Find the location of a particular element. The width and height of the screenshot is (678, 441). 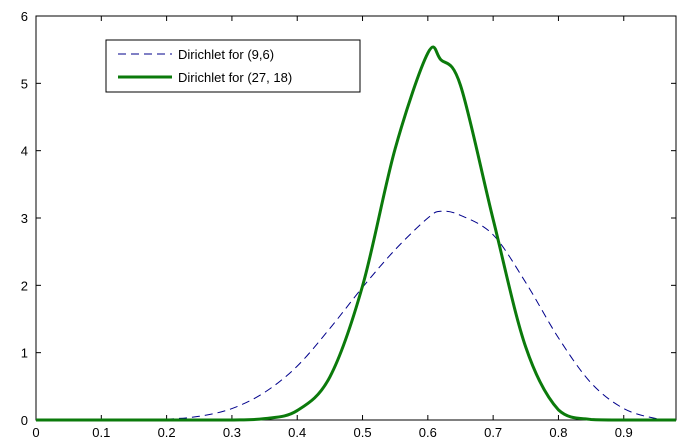

y-tick-label: 0 is located at coordinates (24, 420).